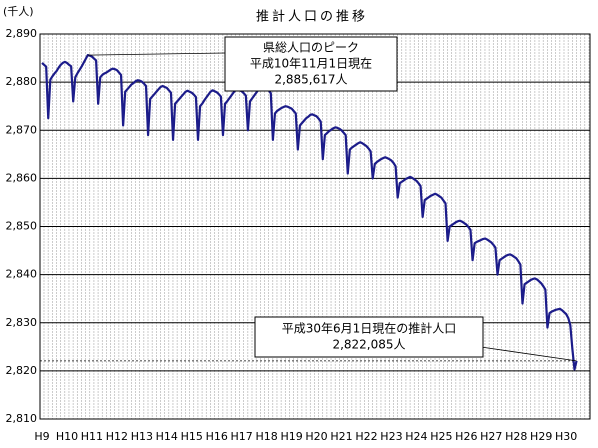  I want to click on x-tick-label: H26, so click(466, 436).